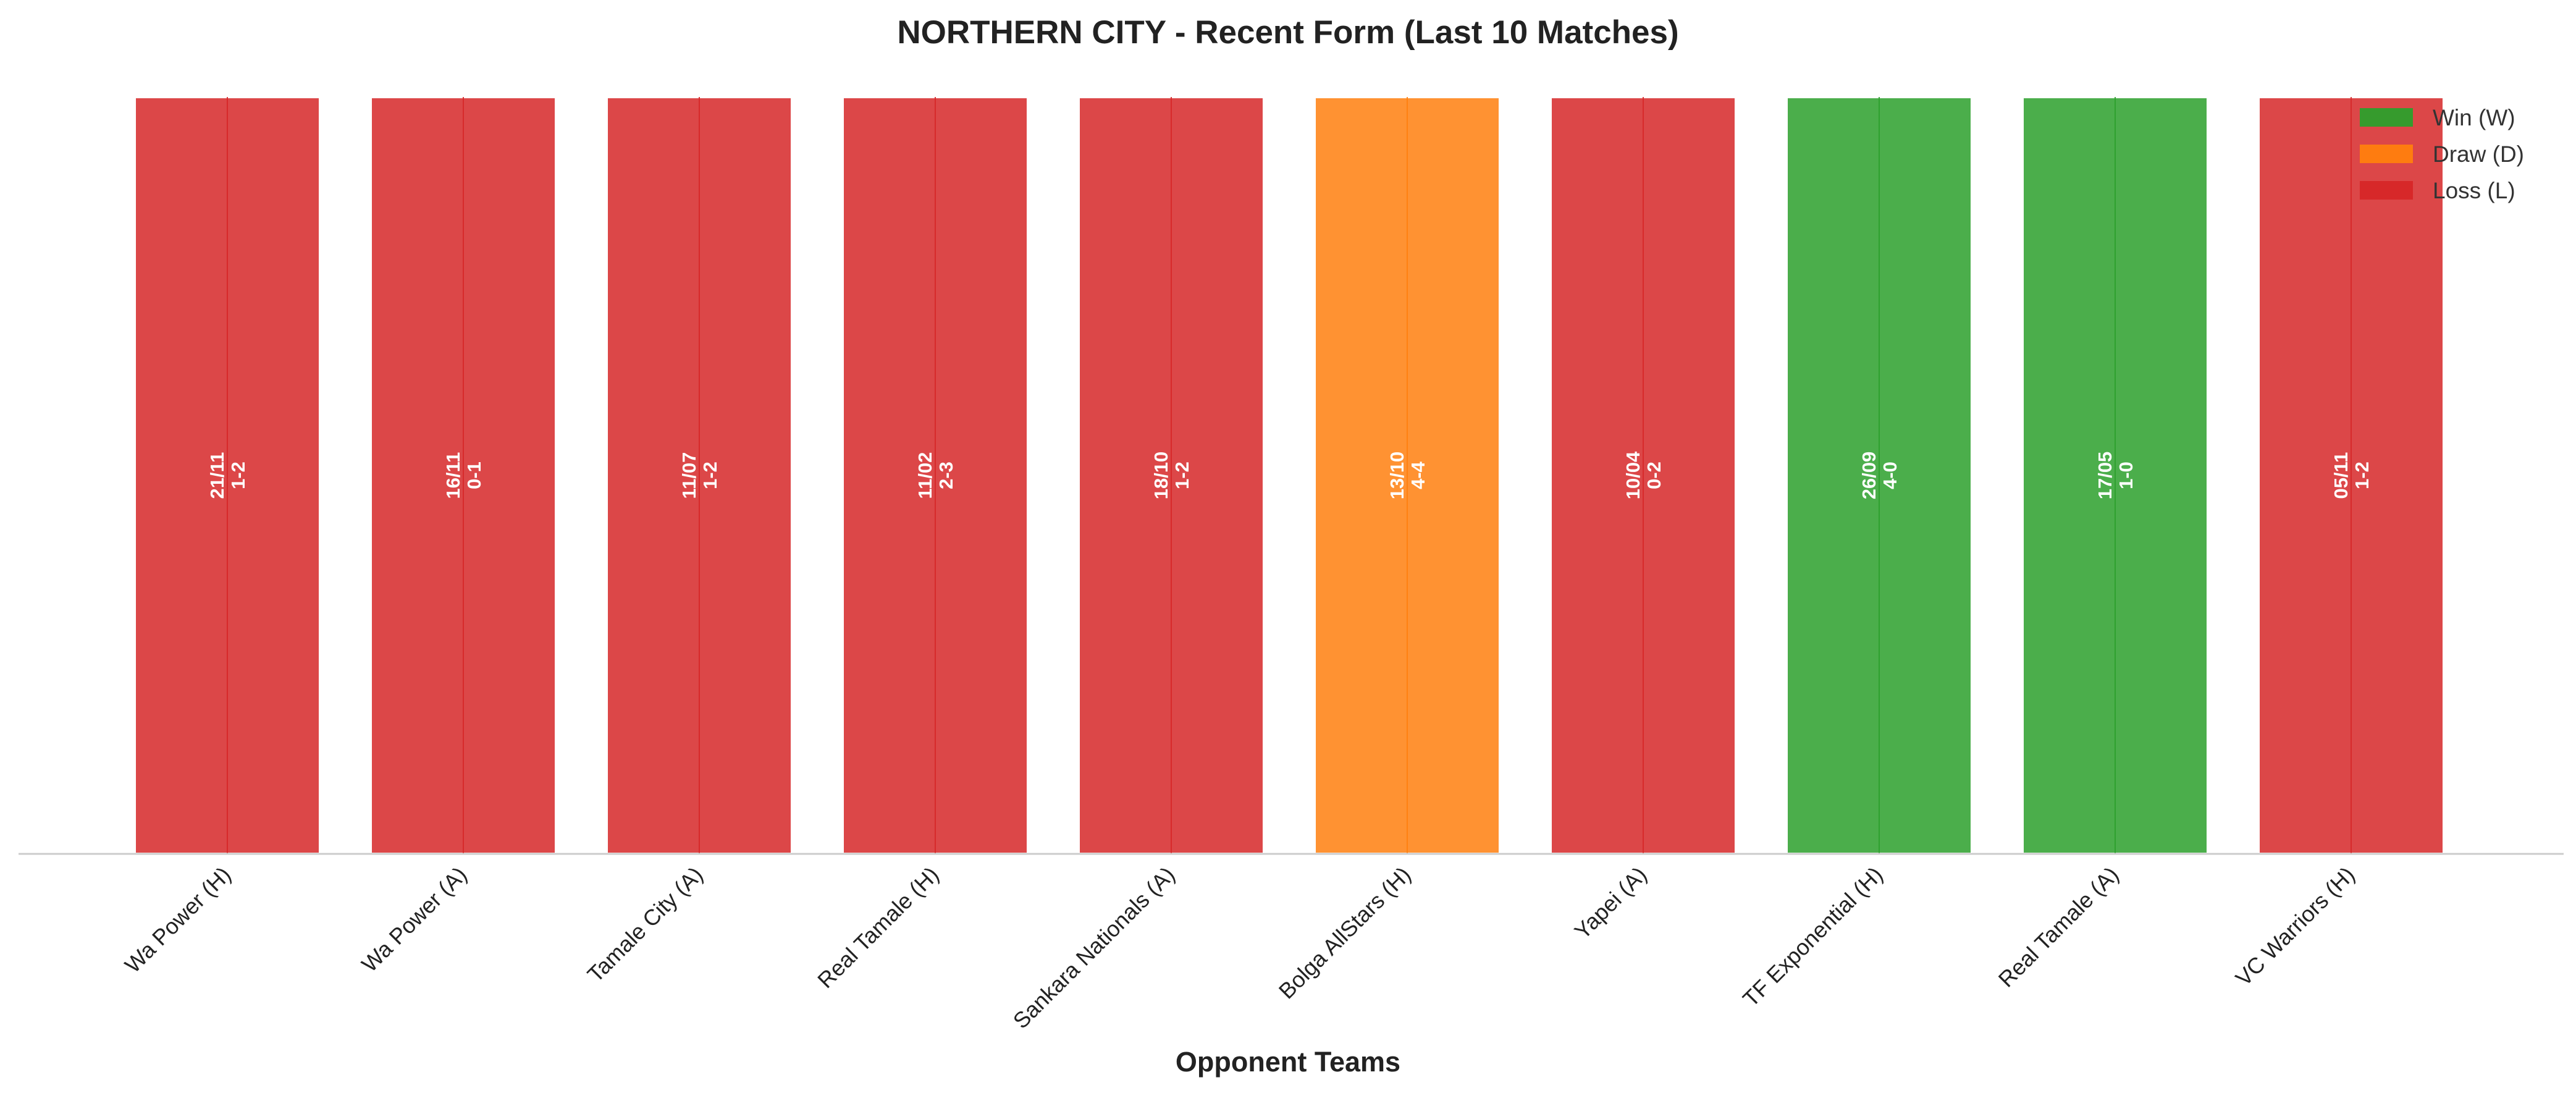 The height and width of the screenshot is (1093, 2576). I want to click on bar-label-9: 17/051-0, so click(2115, 476).